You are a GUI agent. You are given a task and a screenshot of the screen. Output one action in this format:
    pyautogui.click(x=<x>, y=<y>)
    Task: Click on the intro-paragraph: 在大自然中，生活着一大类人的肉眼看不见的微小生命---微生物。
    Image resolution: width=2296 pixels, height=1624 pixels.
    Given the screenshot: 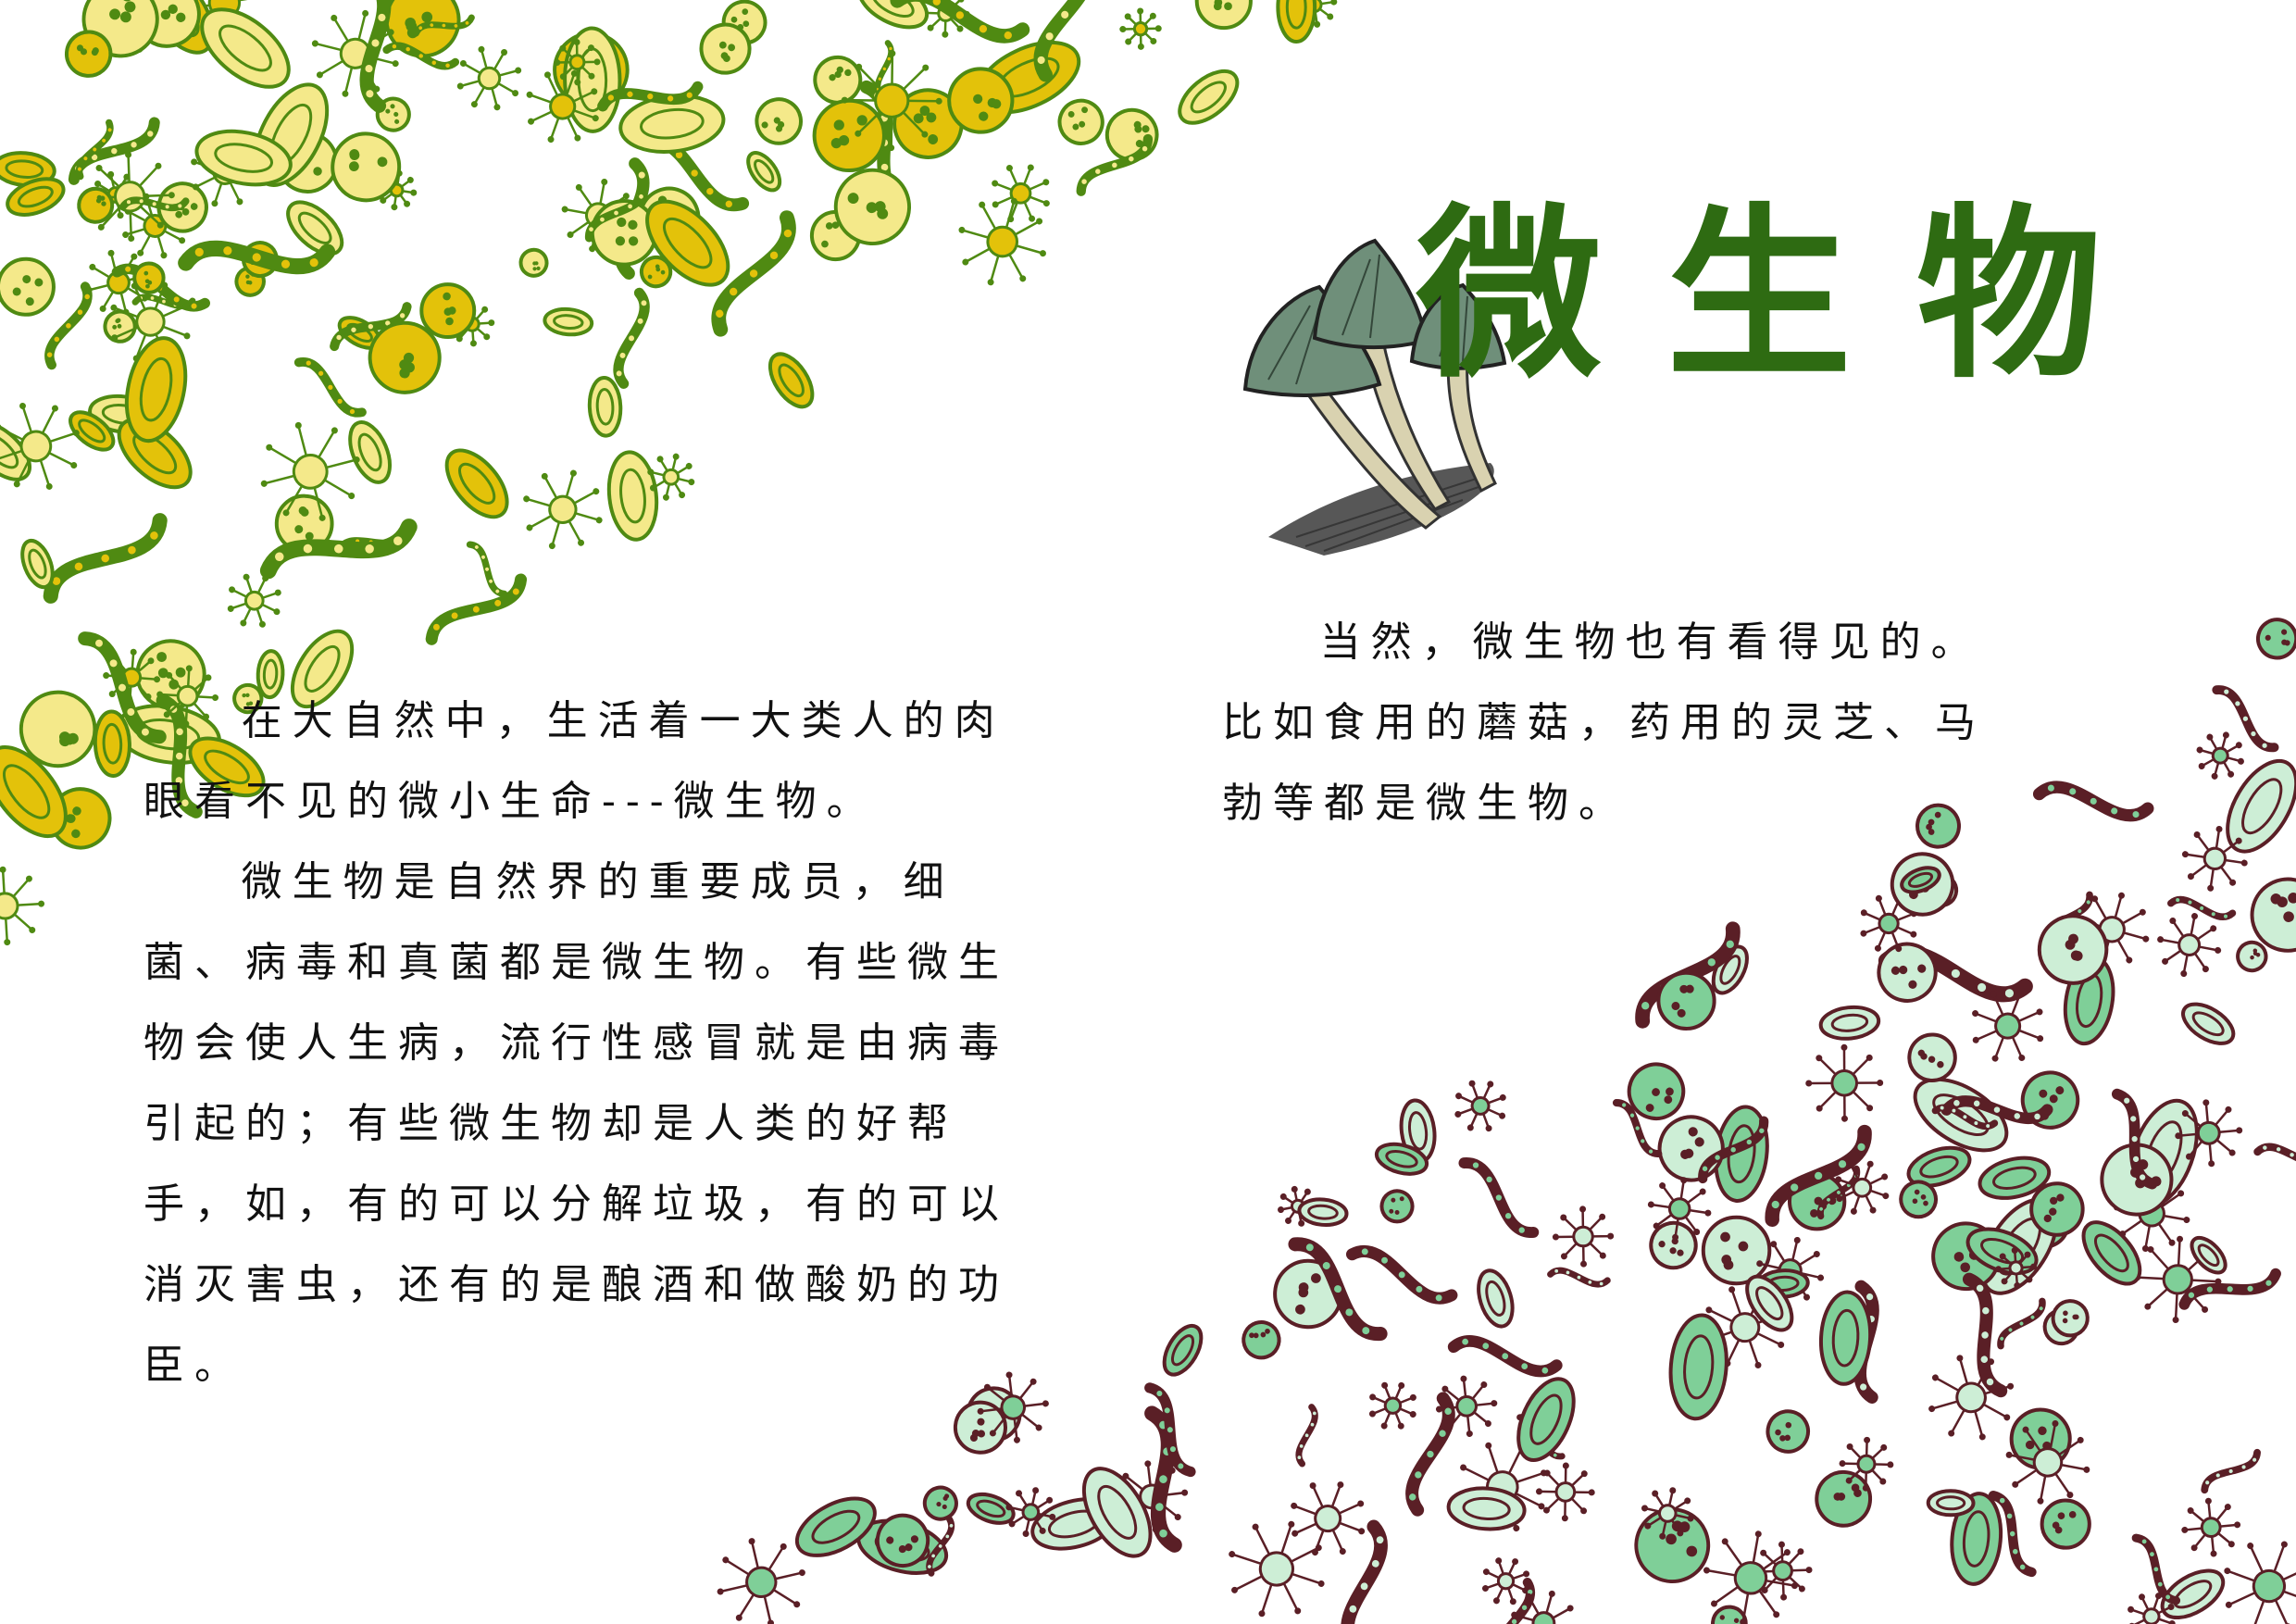 What is the action you would take?
    pyautogui.click(x=574, y=761)
    